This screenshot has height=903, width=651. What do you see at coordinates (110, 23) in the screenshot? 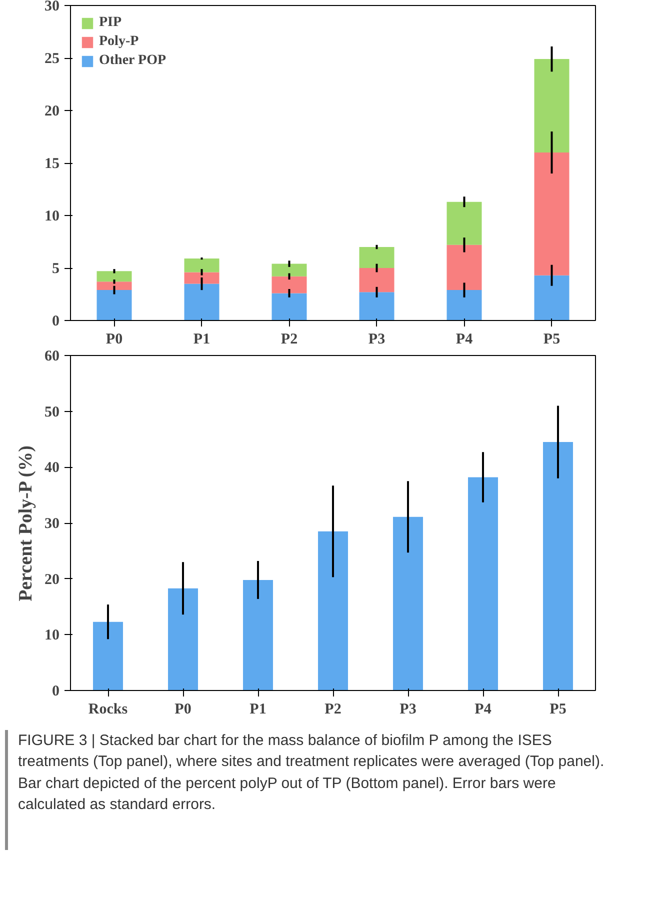
I see `legend-label: PIP` at bounding box center [110, 23].